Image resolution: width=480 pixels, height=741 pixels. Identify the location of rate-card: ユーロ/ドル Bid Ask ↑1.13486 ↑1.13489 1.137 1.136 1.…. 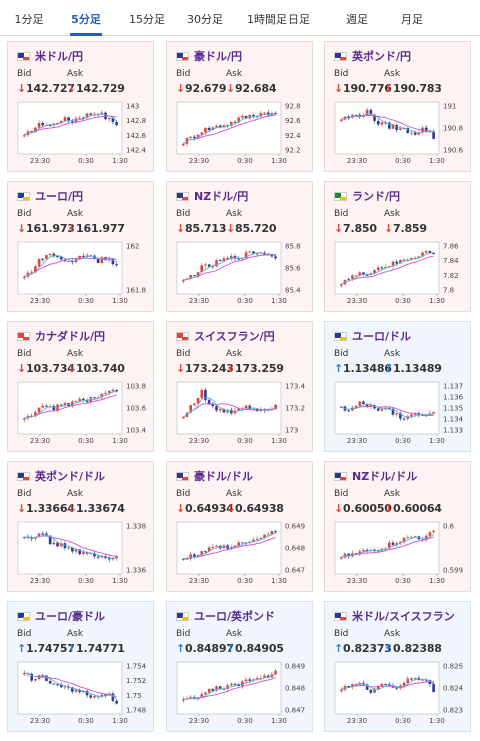
(397, 386).